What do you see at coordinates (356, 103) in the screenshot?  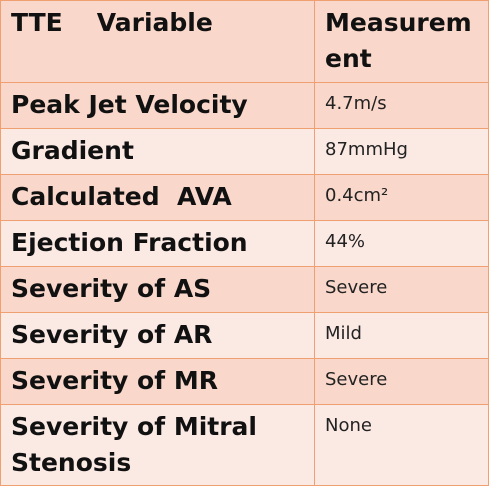 I see `measurement-cell: 4.7m/s` at bounding box center [356, 103].